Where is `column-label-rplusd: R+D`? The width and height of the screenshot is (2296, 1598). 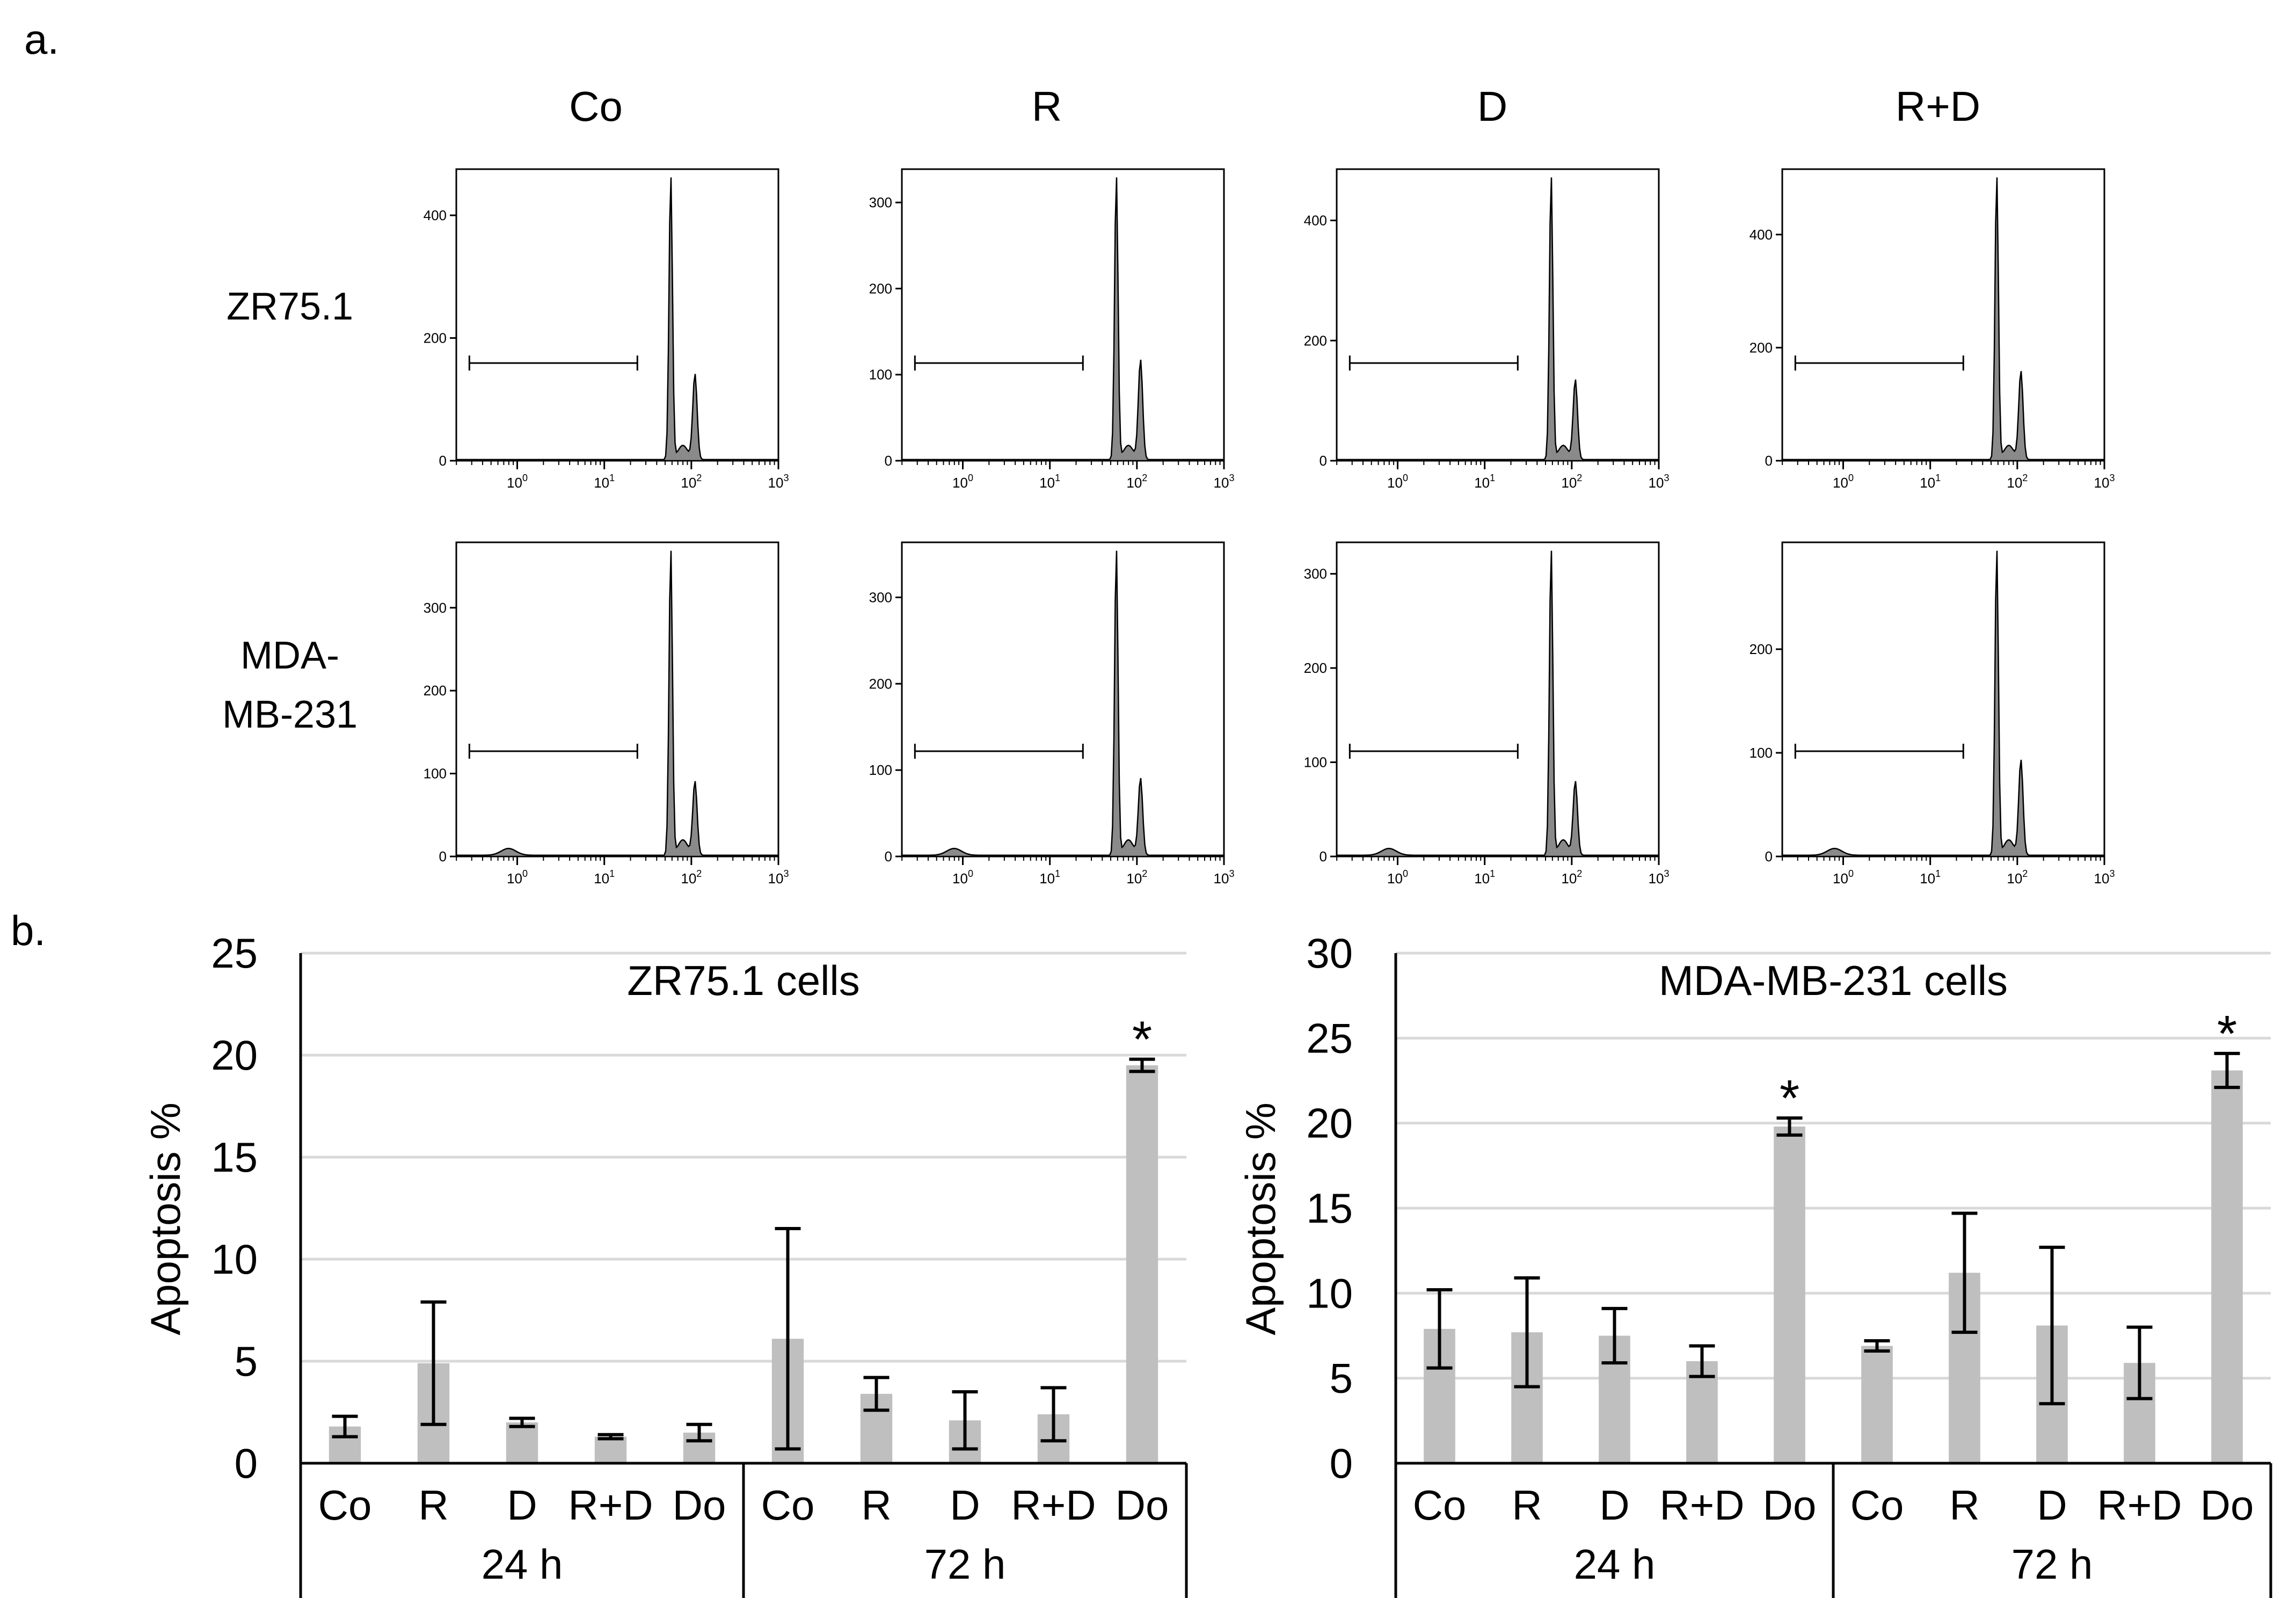 column-label-rplusd: R+D is located at coordinates (1938, 107).